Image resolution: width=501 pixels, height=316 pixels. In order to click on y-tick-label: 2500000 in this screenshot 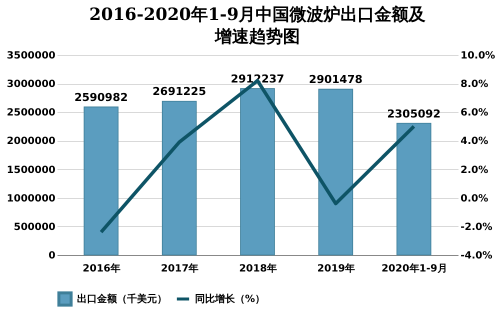, I will do `click(31, 113)`.